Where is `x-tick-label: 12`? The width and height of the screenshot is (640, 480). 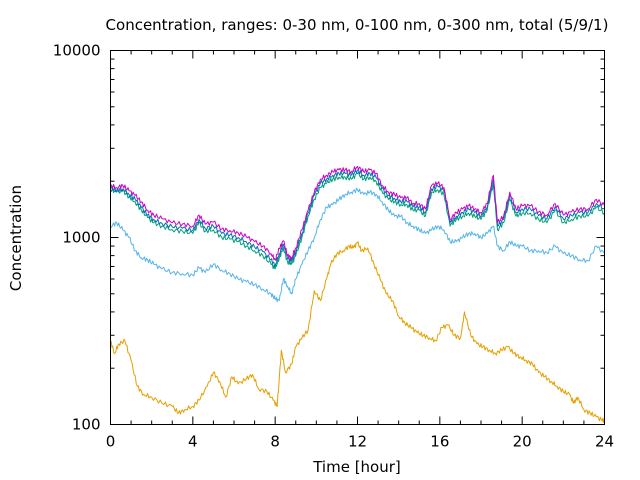
x-tick-label: 12 is located at coordinates (357, 442).